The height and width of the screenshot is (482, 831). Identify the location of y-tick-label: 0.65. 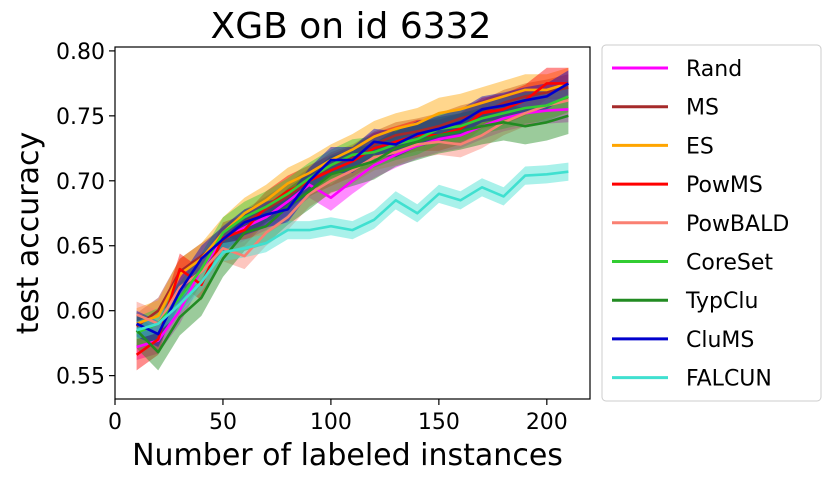
(80, 247).